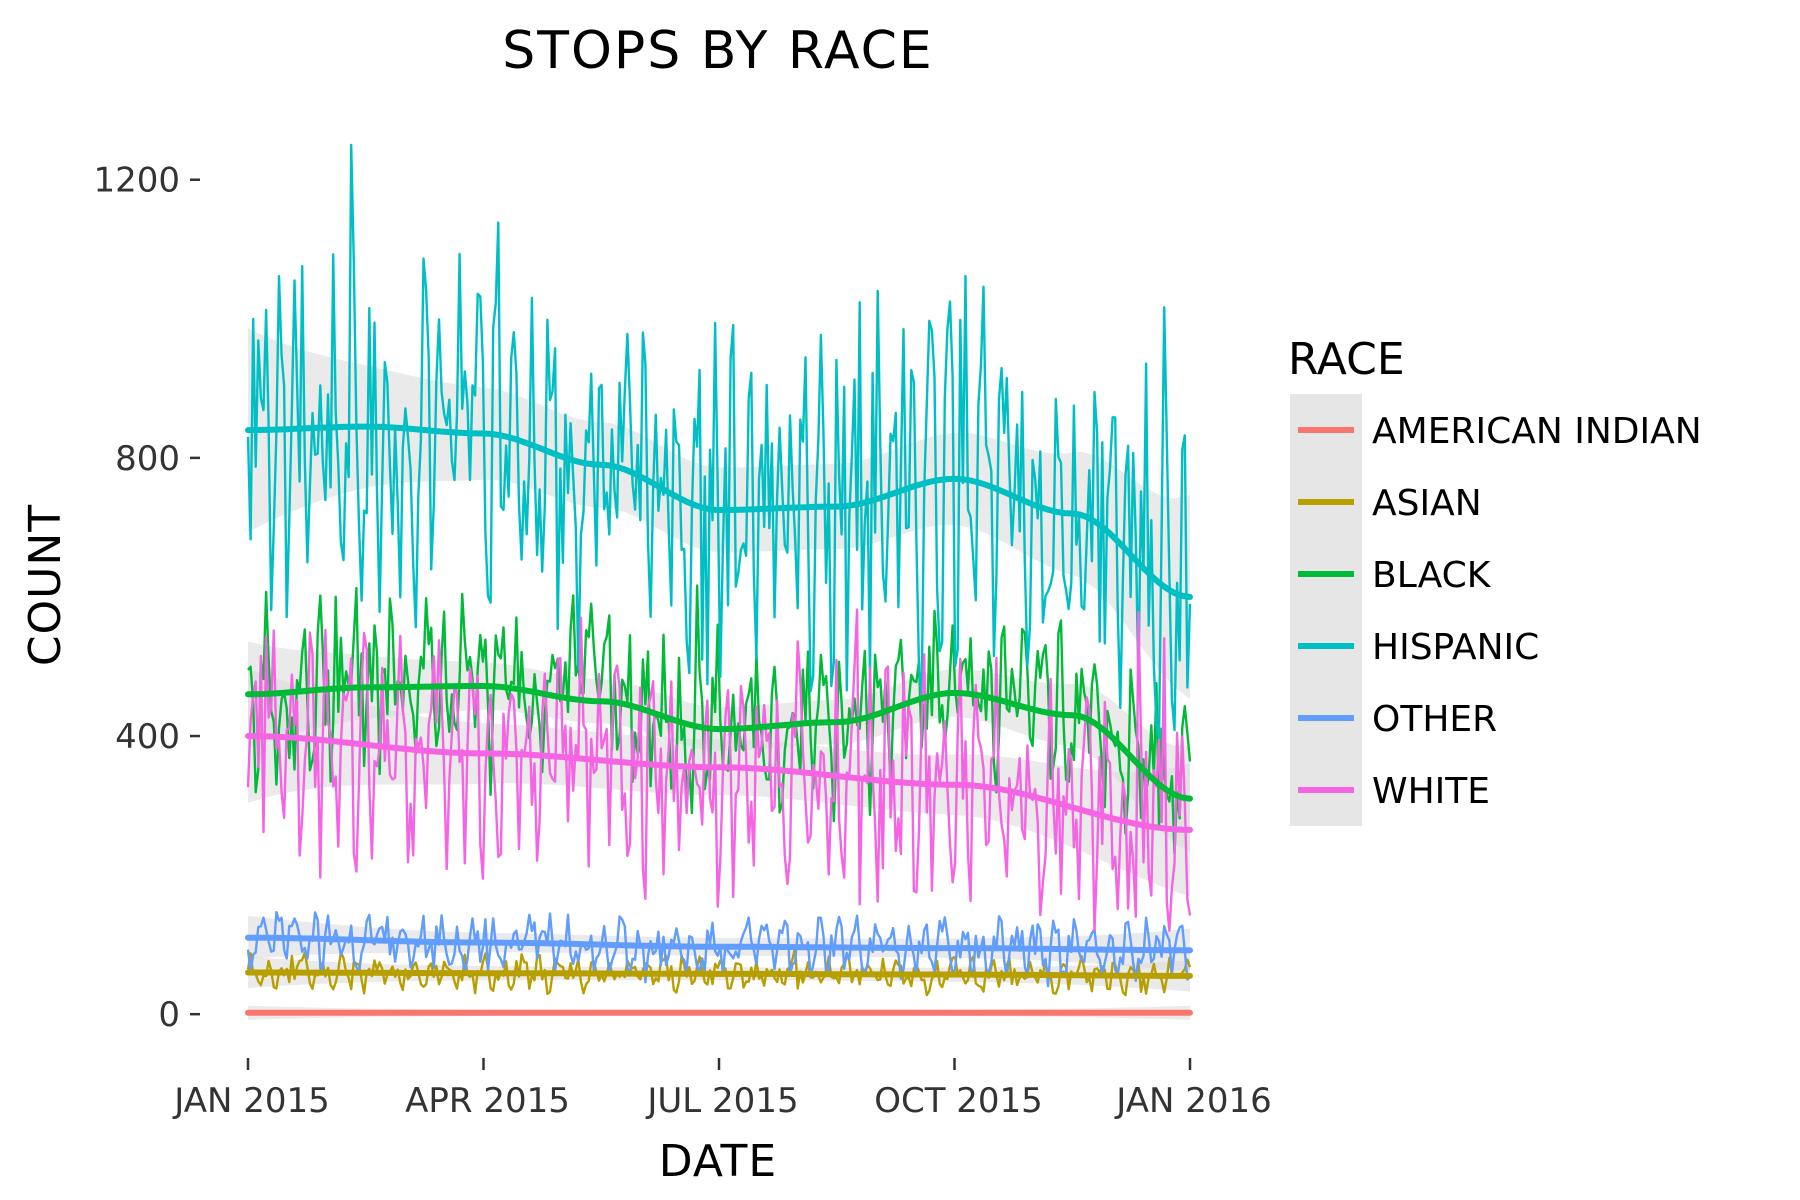  I want to click on trend-band-white, so click(719, 783).